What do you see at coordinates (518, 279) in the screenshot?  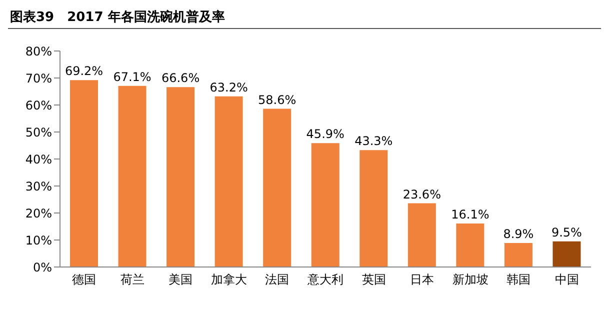 I see `x-tick-label: 韩国` at bounding box center [518, 279].